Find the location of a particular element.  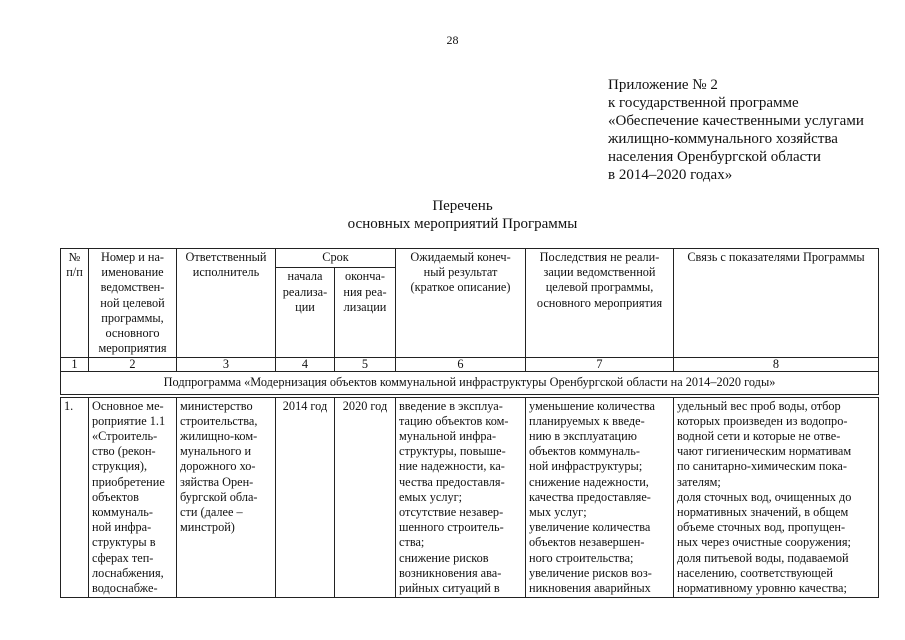

header-executor: Ответственный исполнитель is located at coordinates (226, 303).